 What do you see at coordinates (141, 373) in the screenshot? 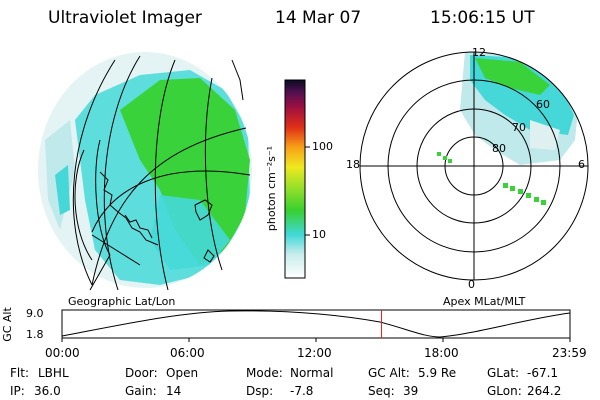
I see `door-label: Door:` at bounding box center [141, 373].